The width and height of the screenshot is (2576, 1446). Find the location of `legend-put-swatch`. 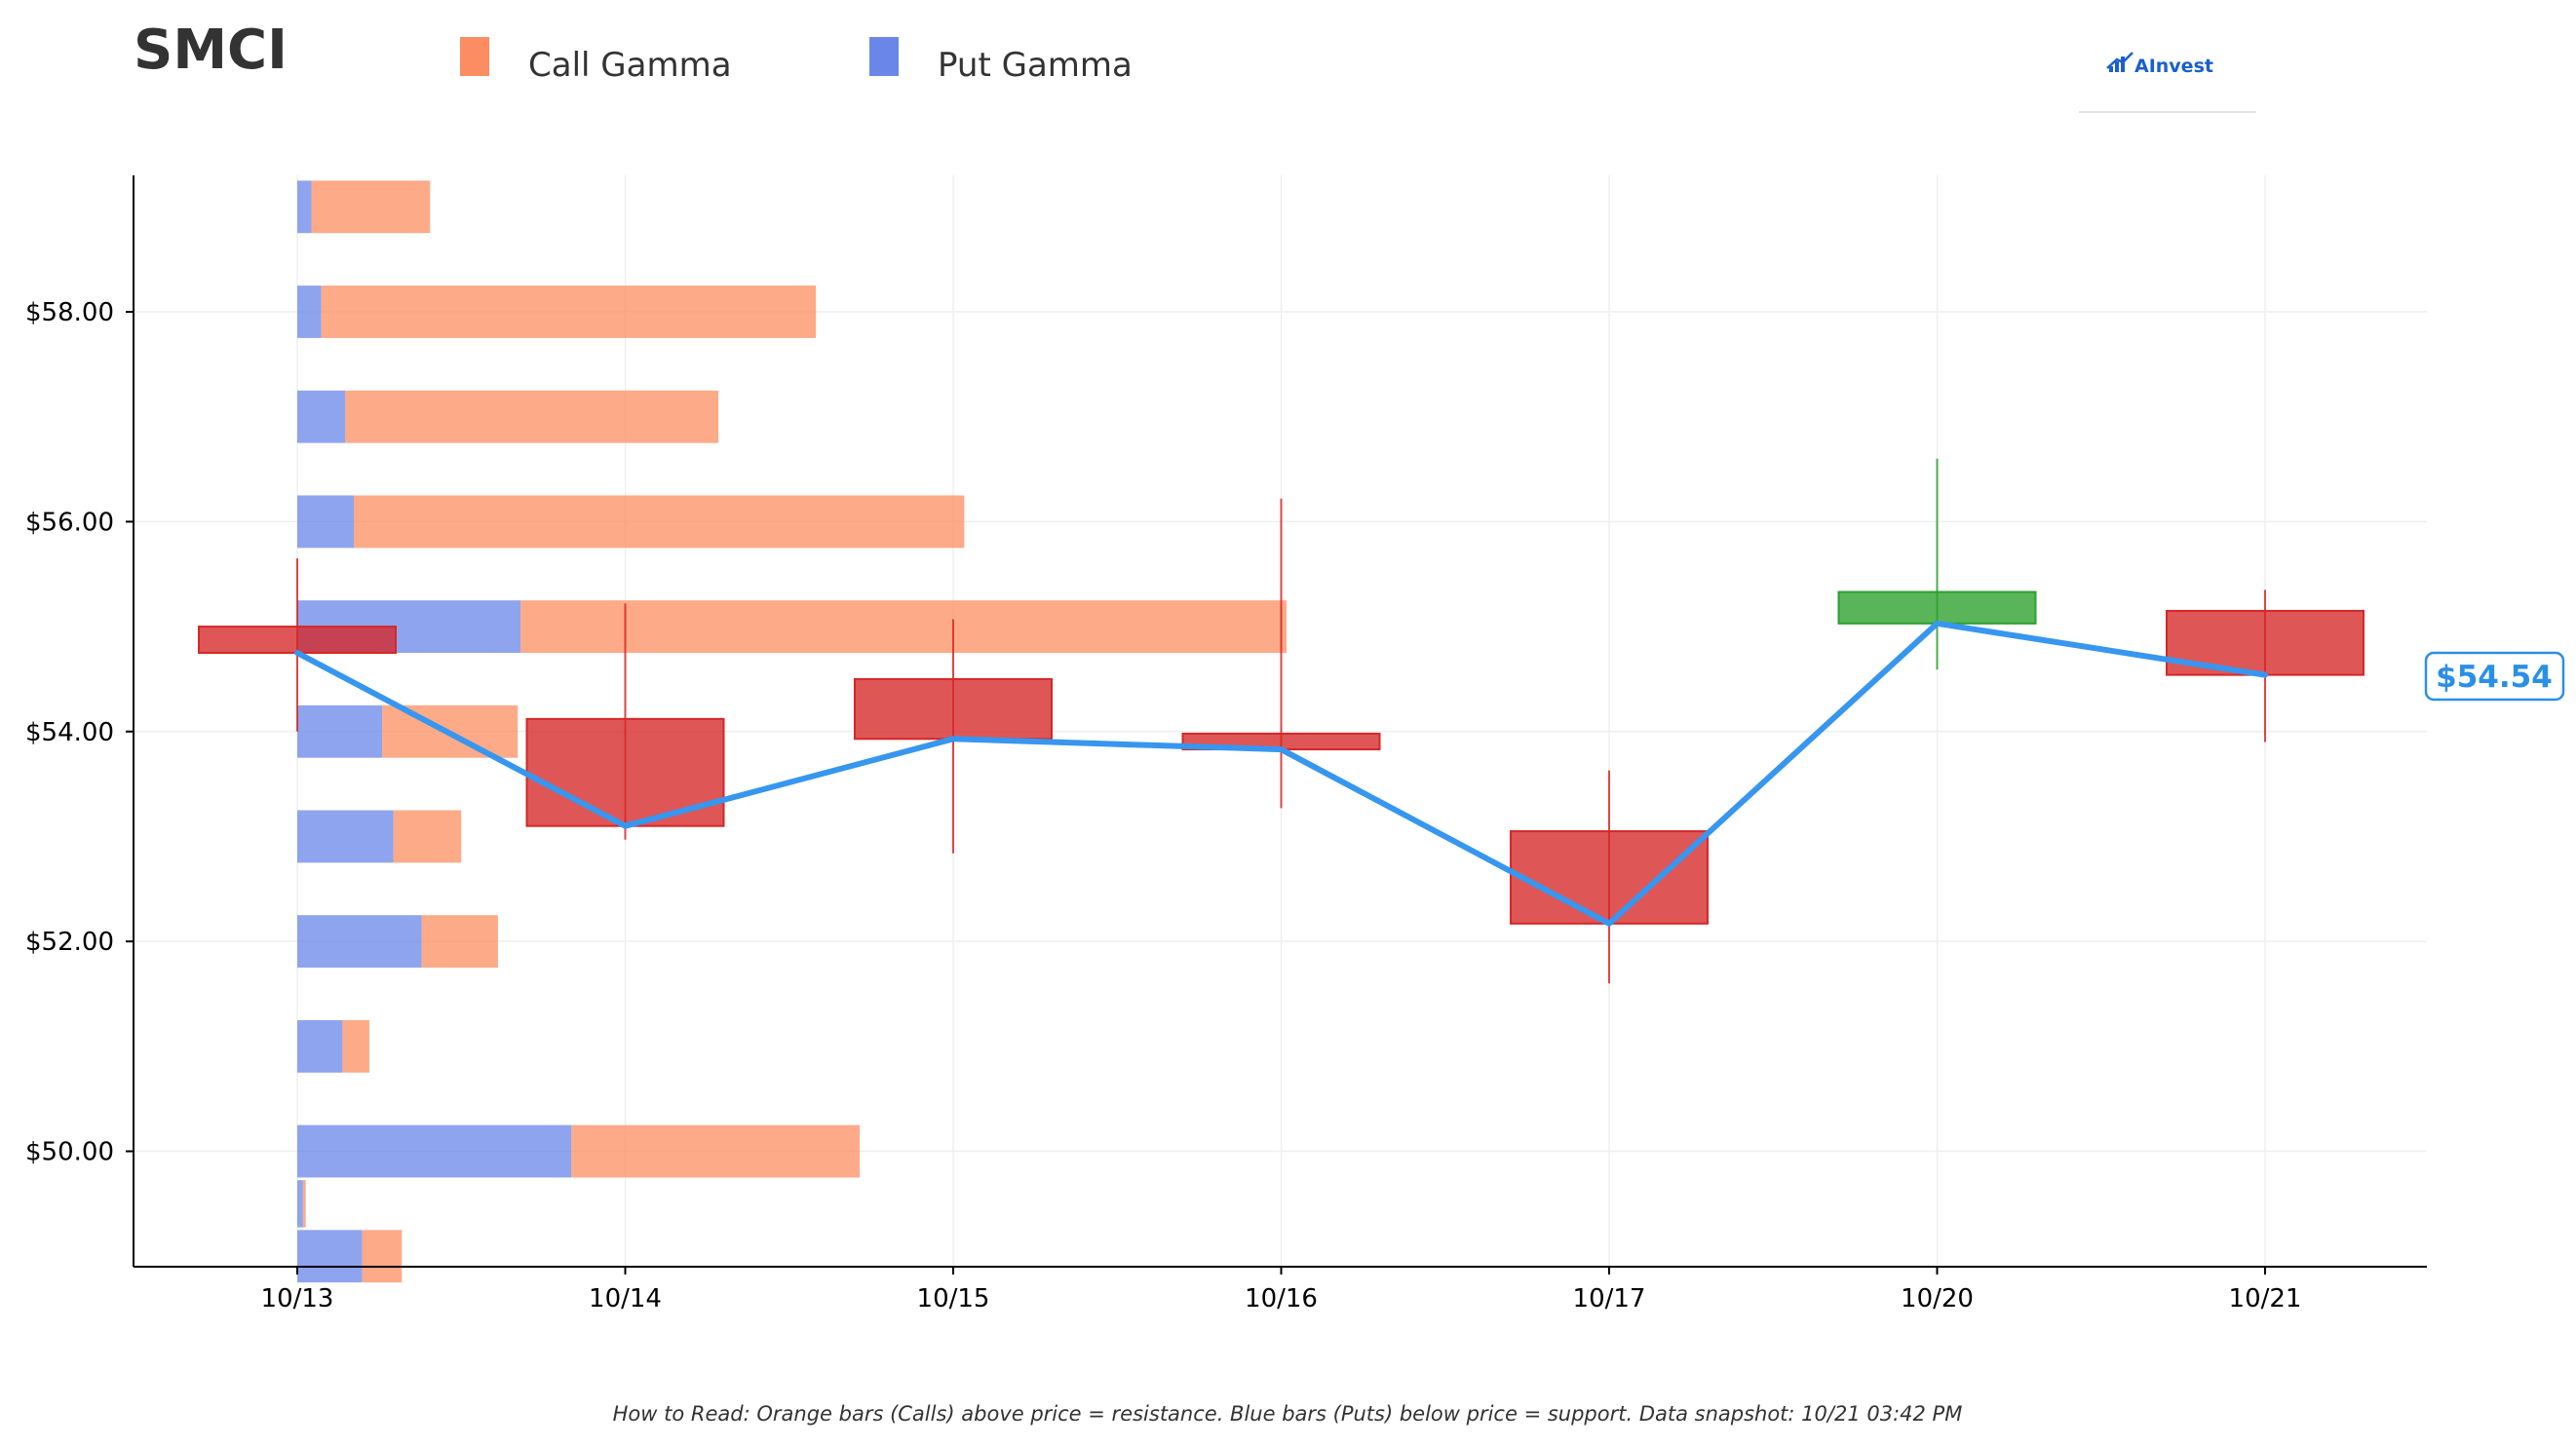

legend-put-swatch is located at coordinates (884, 56).